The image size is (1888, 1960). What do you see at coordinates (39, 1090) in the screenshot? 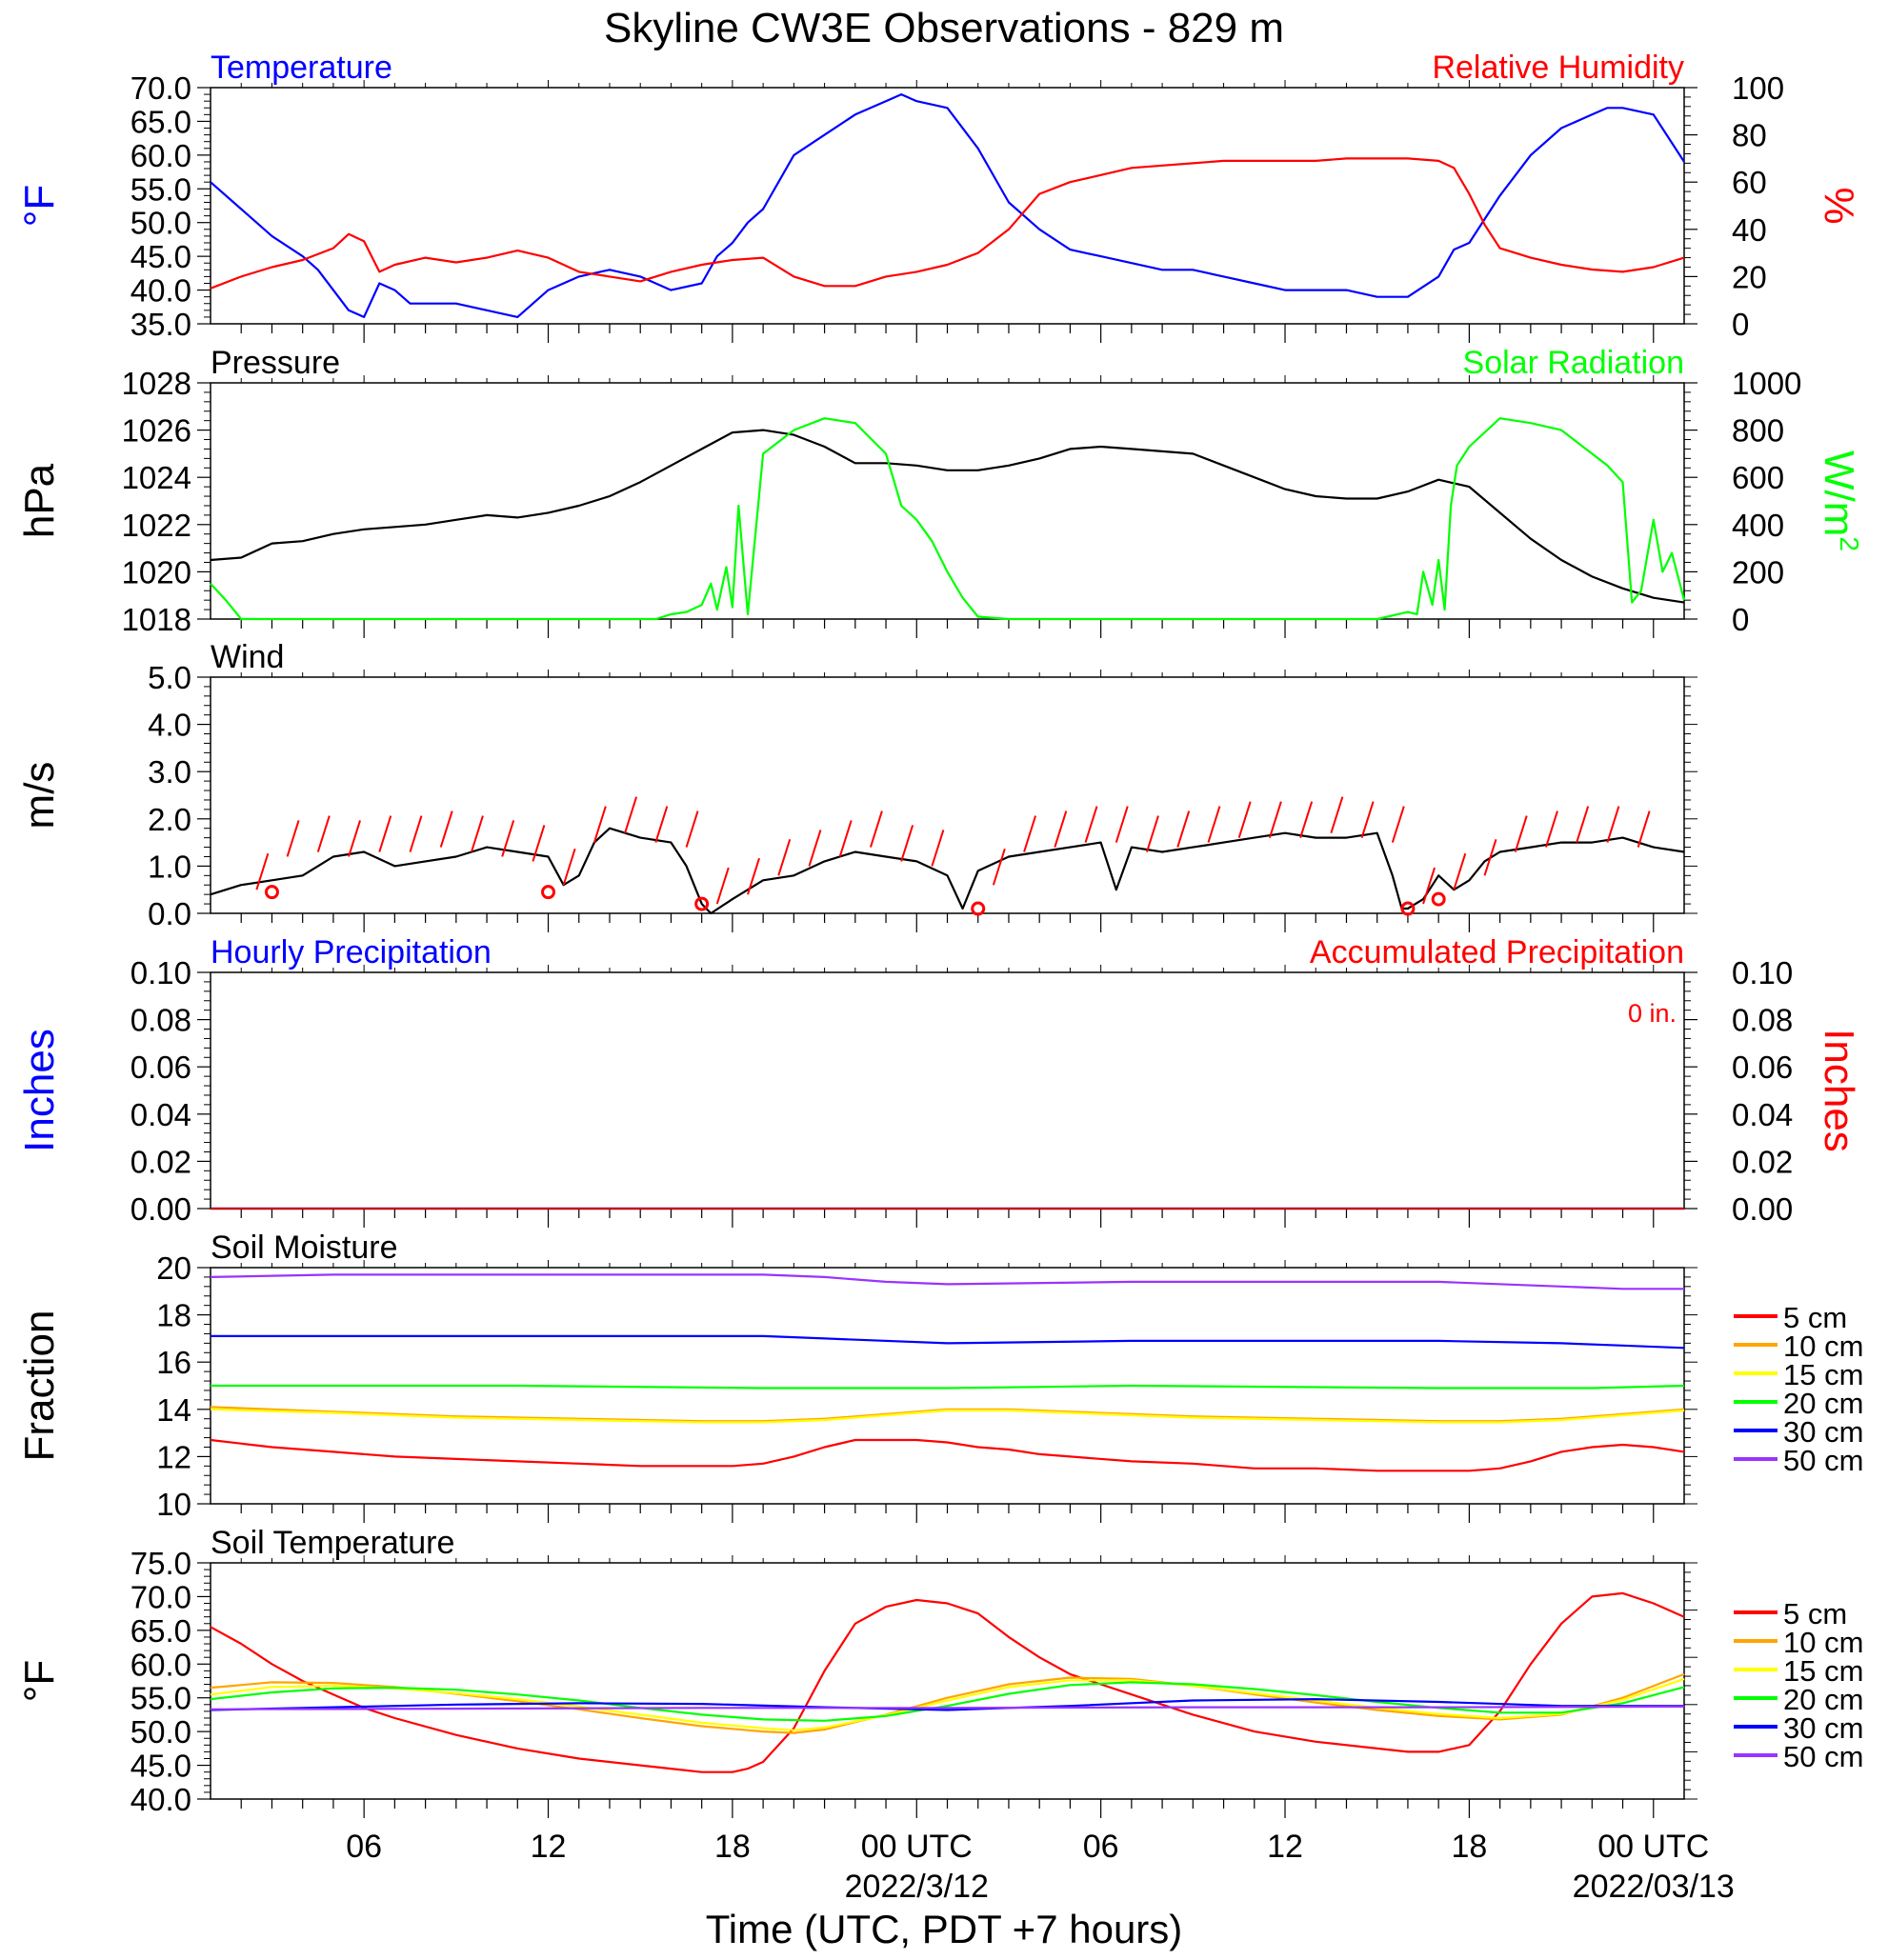
I see `y-axis-label: Inches` at bounding box center [39, 1090].